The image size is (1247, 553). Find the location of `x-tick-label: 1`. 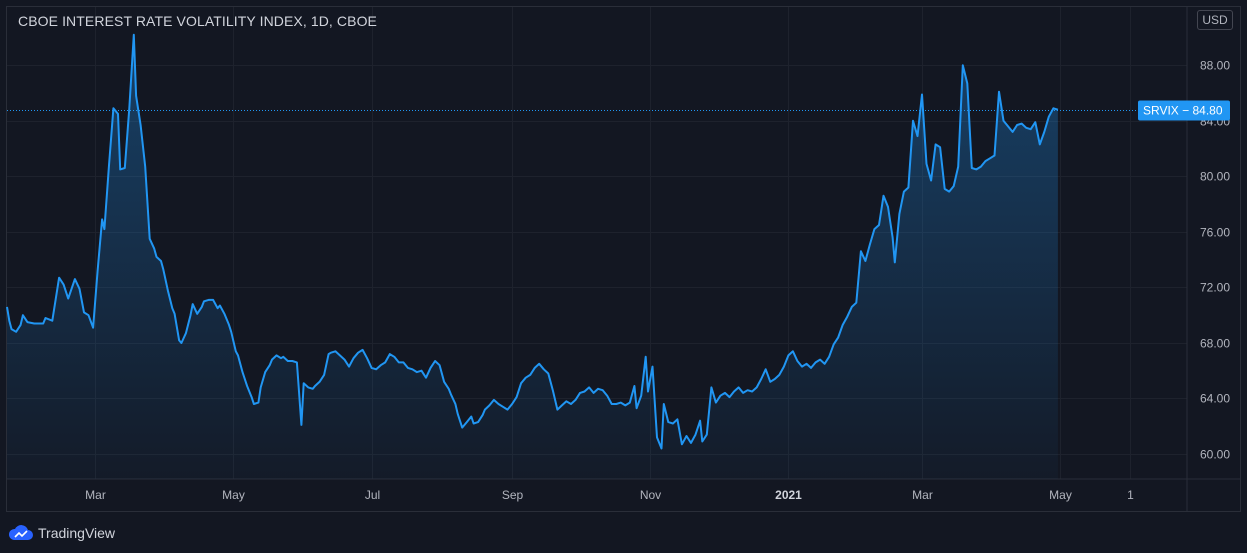

x-tick-label: 1 is located at coordinates (1130, 495).